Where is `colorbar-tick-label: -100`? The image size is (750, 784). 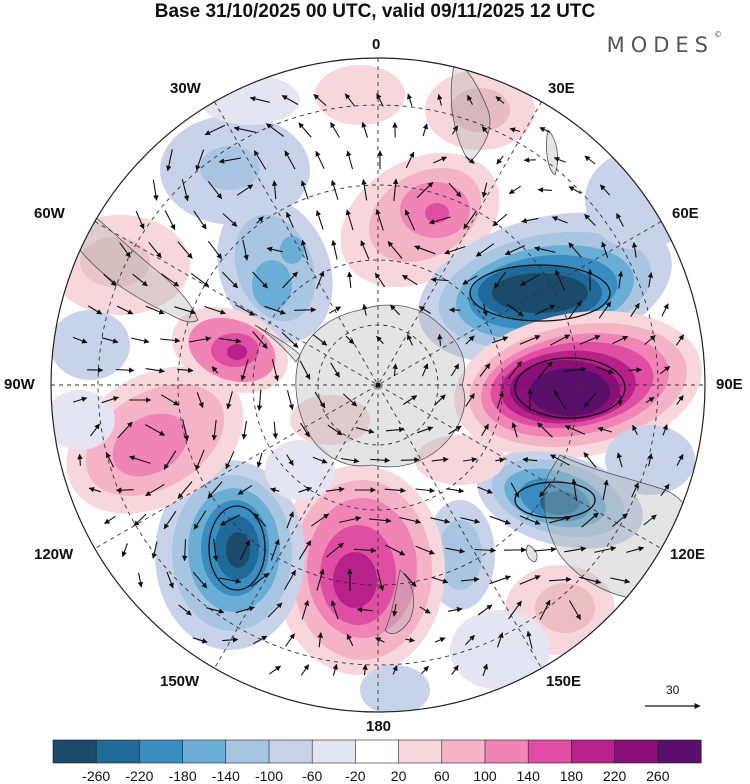 colorbar-tick-label: -100 is located at coordinates (269, 776).